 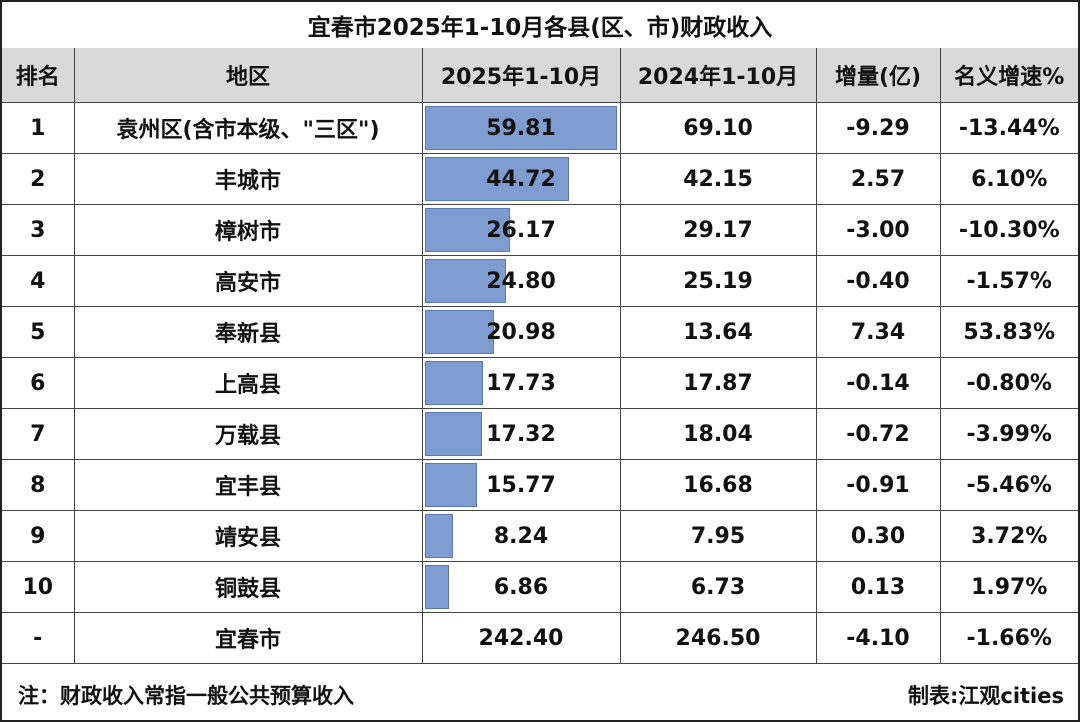 I want to click on value-2025-cell: 59.81, so click(x=521, y=128).